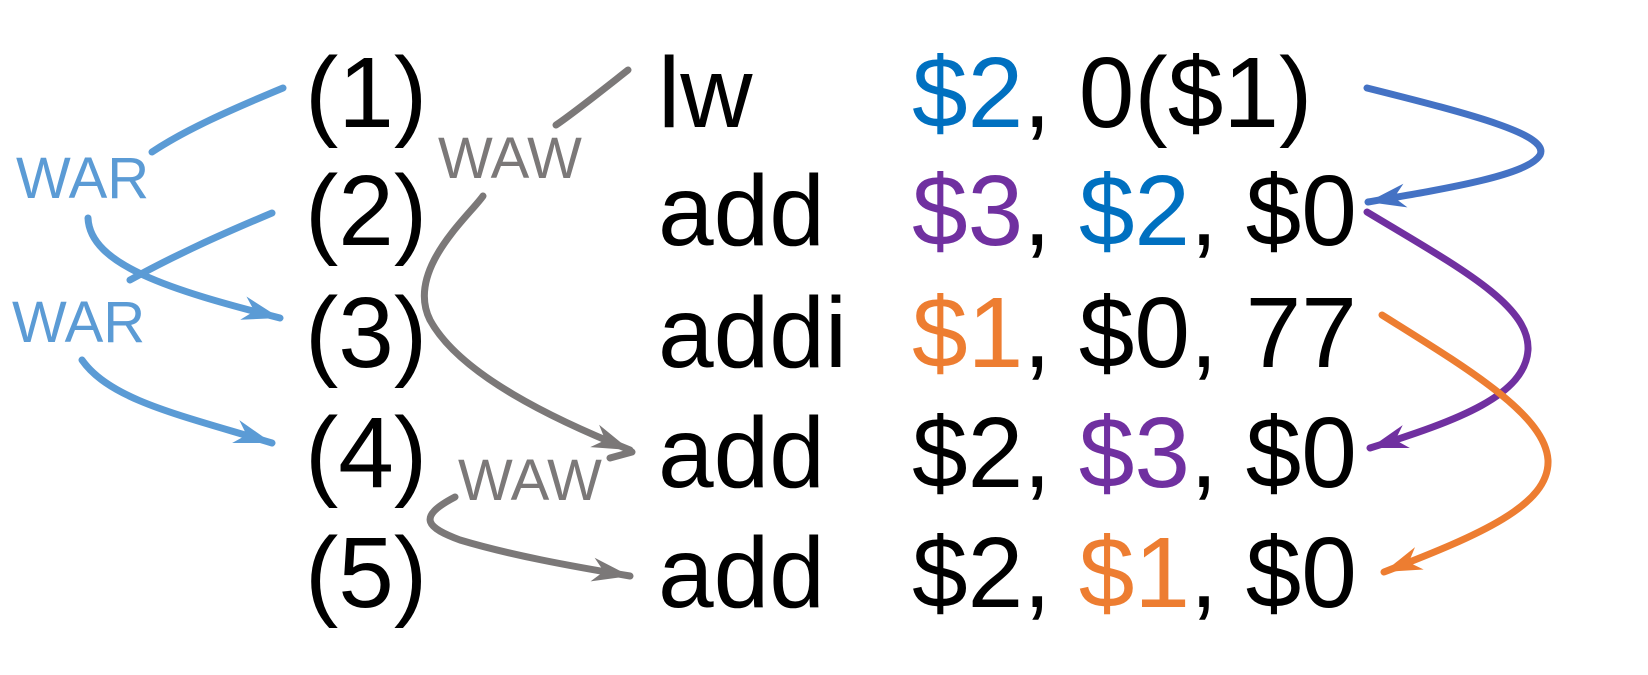 The image size is (1648, 675). What do you see at coordinates (1190, 333) in the screenshot?
I see `operand-text: , $0, 77` at bounding box center [1190, 333].